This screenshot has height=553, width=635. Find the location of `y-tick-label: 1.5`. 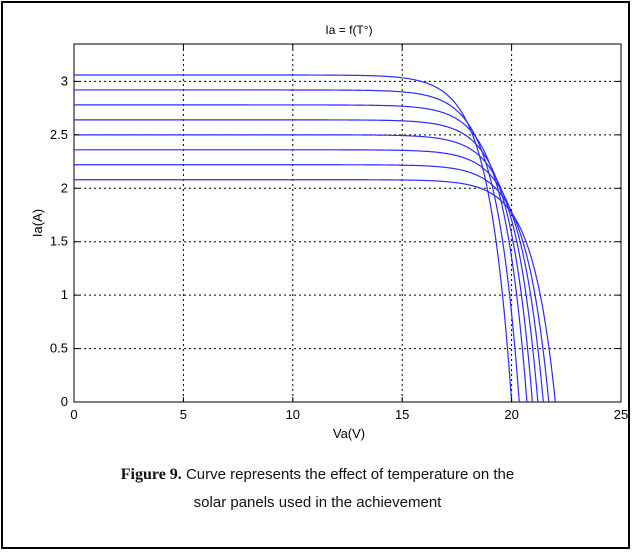

y-tick-label: 1.5 is located at coordinates (59, 241).